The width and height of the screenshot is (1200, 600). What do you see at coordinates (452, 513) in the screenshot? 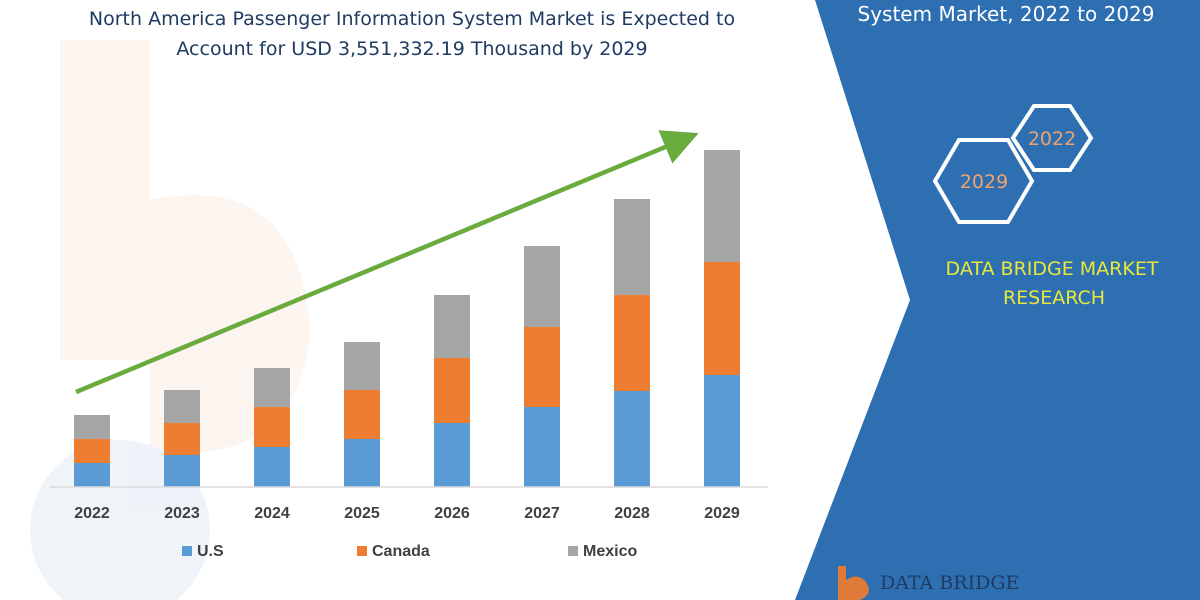
I see `x-tick-label: 2026` at bounding box center [452, 513].